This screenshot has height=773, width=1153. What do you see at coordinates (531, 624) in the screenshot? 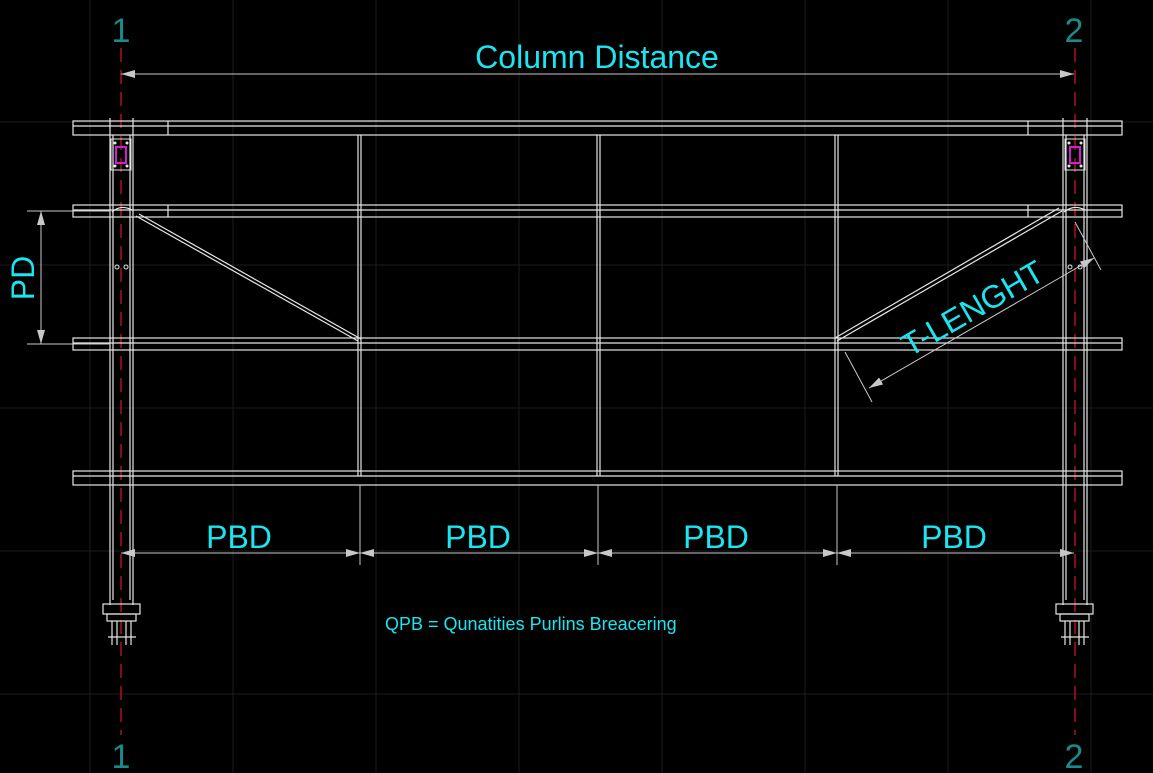
I see `qpb-note: QPB = Qunatities Purlins Breacering` at bounding box center [531, 624].